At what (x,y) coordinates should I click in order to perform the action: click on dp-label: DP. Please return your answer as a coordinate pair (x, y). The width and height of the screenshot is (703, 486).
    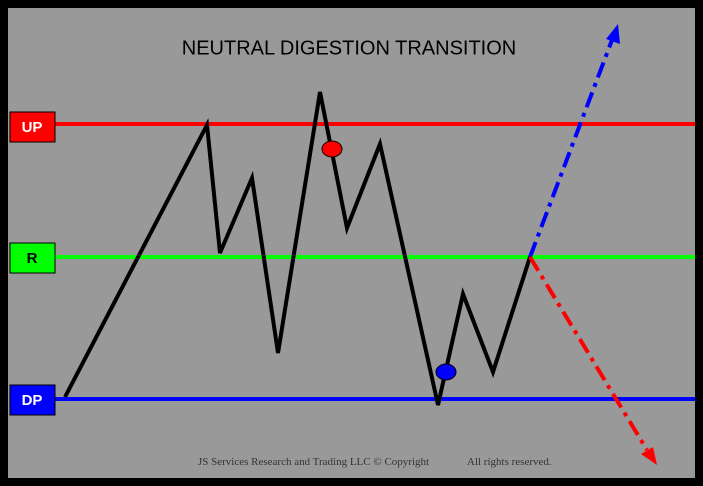
    Looking at the image, I should click on (32, 400).